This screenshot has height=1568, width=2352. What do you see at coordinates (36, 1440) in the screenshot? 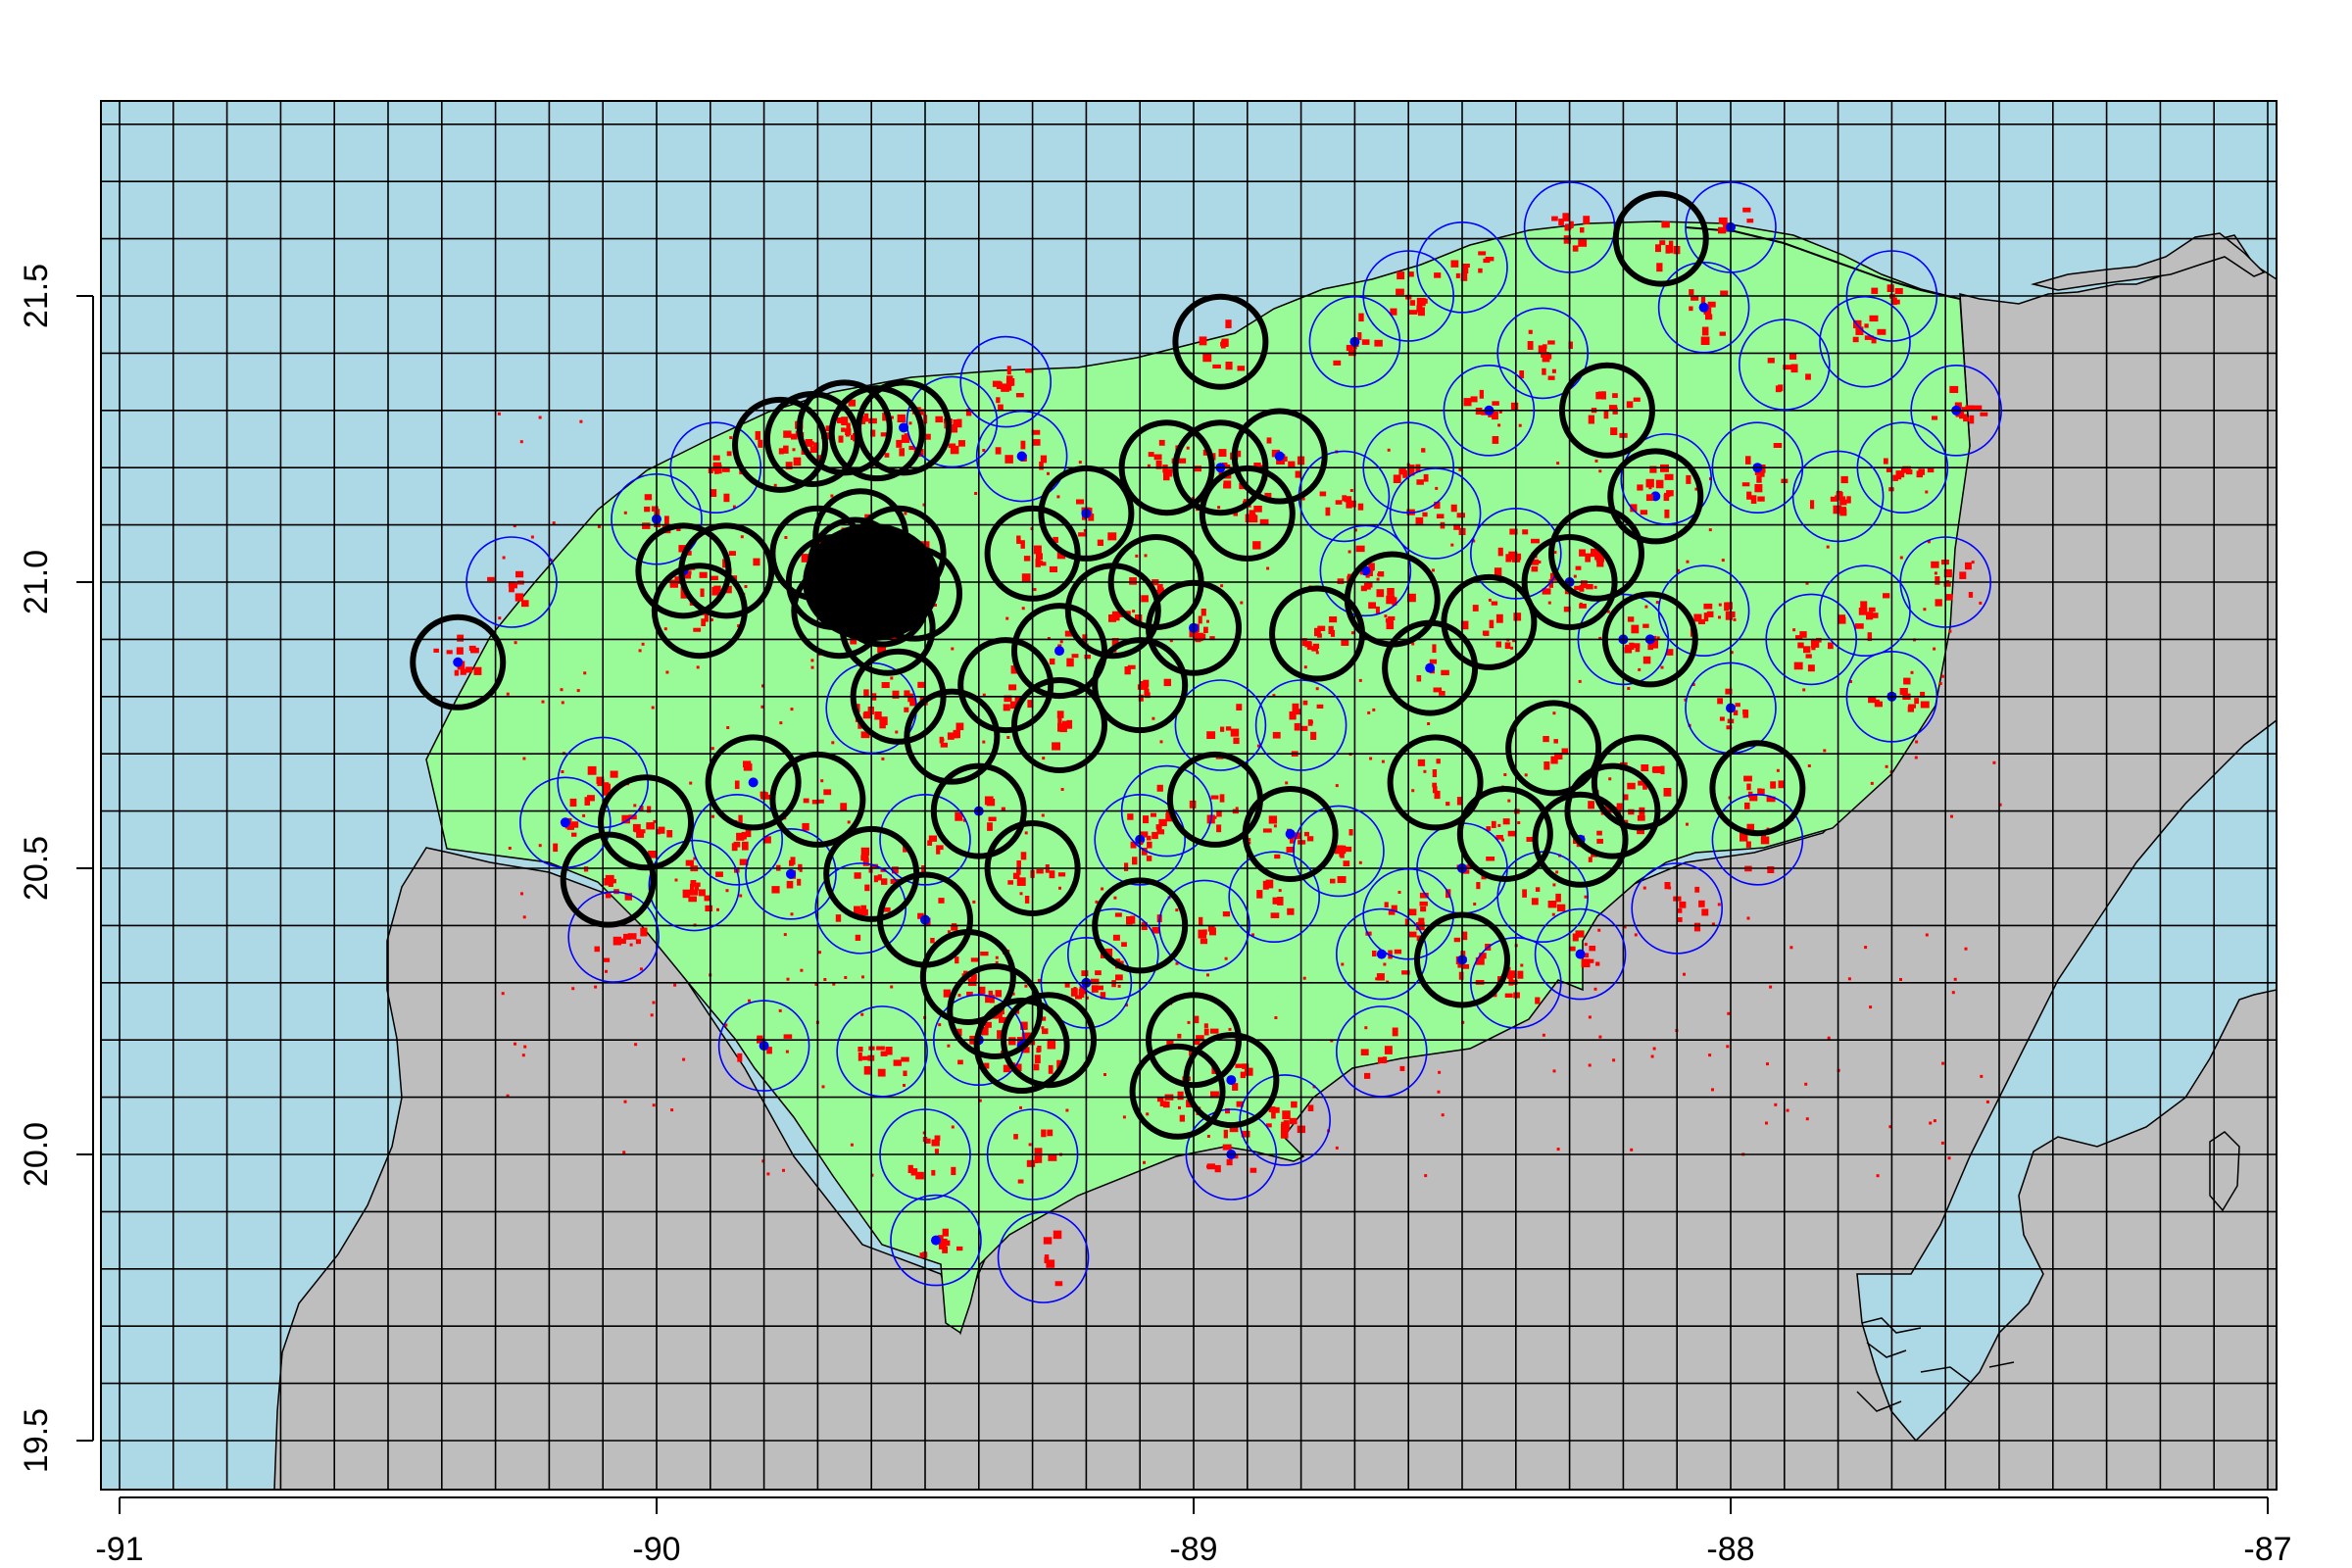
I see `y-tick-label: 19.5` at bounding box center [36, 1440].